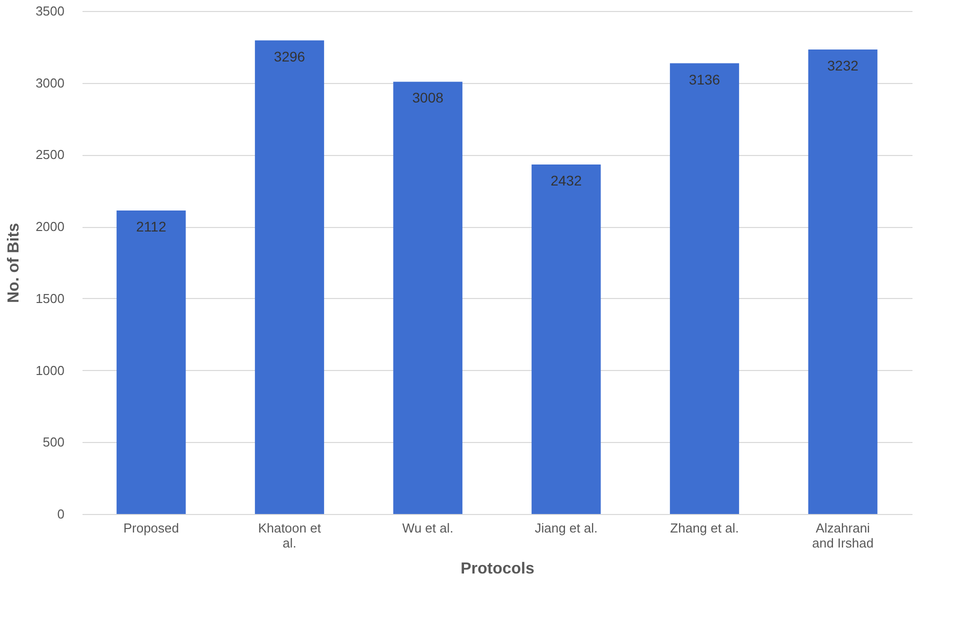 The image size is (977, 625). What do you see at coordinates (151, 528) in the screenshot?
I see `x-tick-label: Proposed` at bounding box center [151, 528].